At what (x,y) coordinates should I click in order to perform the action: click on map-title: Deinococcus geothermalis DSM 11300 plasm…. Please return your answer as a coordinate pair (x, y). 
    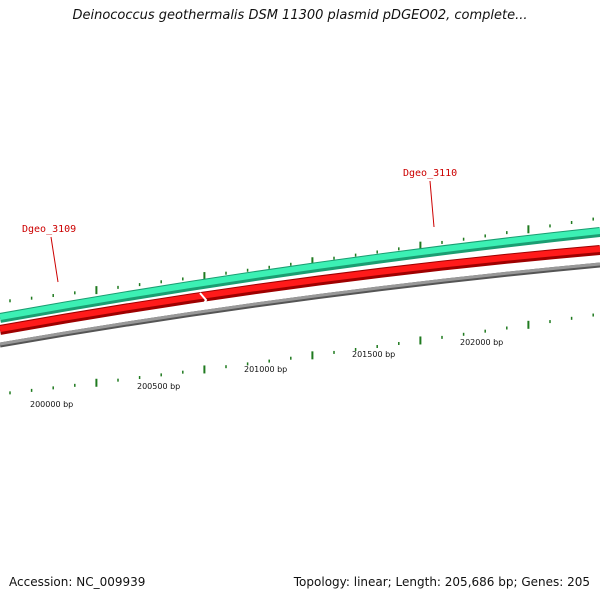
    Looking at the image, I should click on (300, 15).